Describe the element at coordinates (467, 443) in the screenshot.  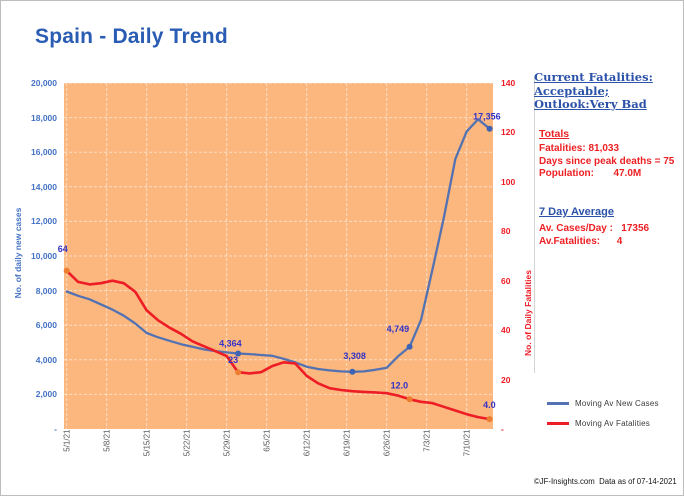
I see `x-axis-tick-label: 7/10/21` at that location.